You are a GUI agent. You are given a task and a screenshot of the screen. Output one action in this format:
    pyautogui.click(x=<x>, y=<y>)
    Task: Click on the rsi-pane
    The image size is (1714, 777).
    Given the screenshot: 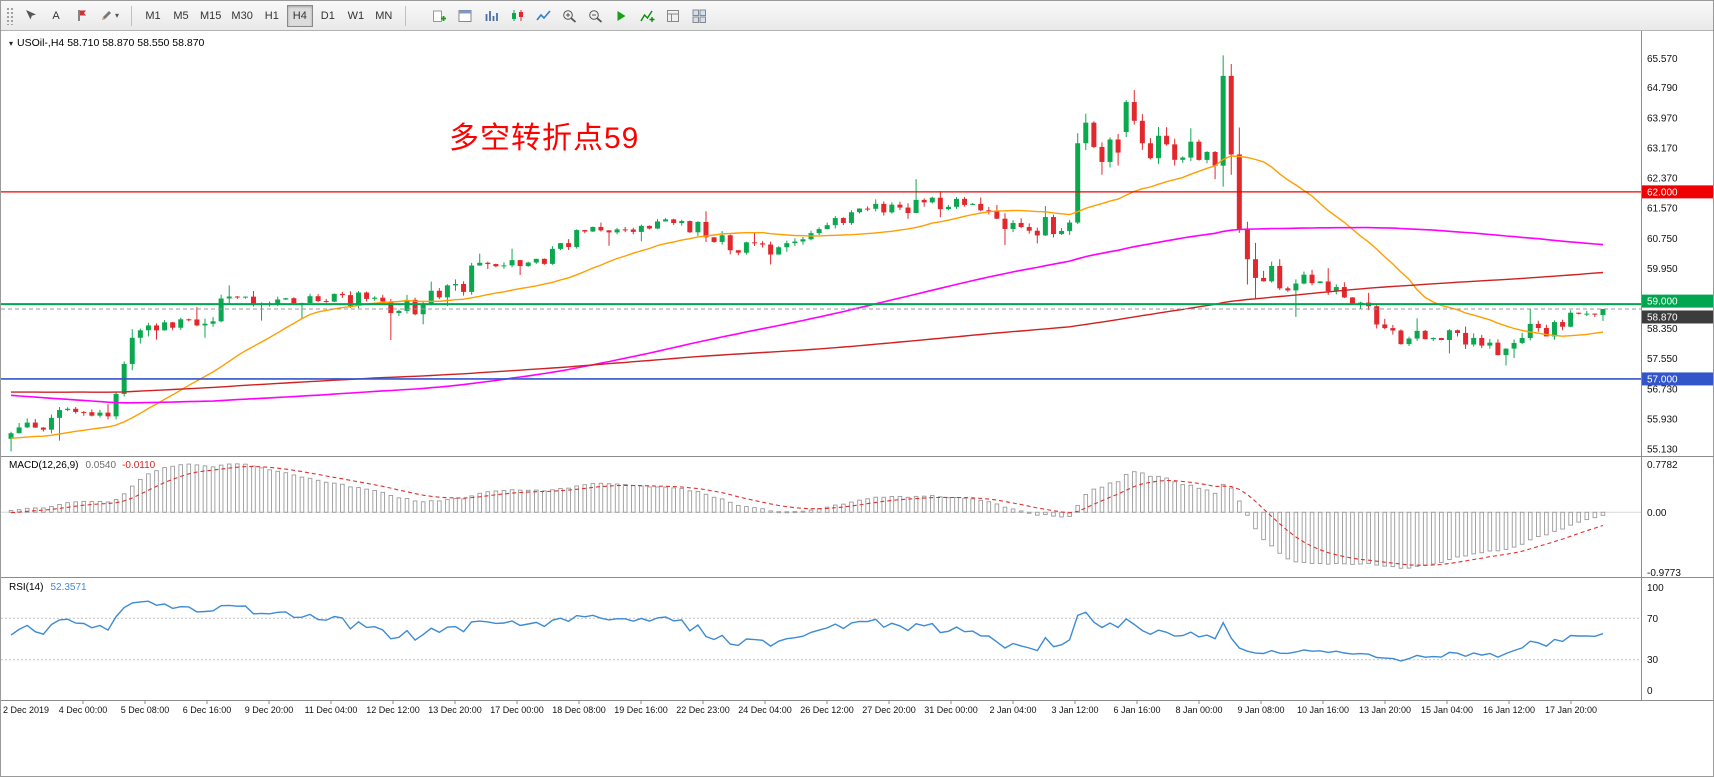 What is the action you would take?
    pyautogui.click(x=821, y=631)
    